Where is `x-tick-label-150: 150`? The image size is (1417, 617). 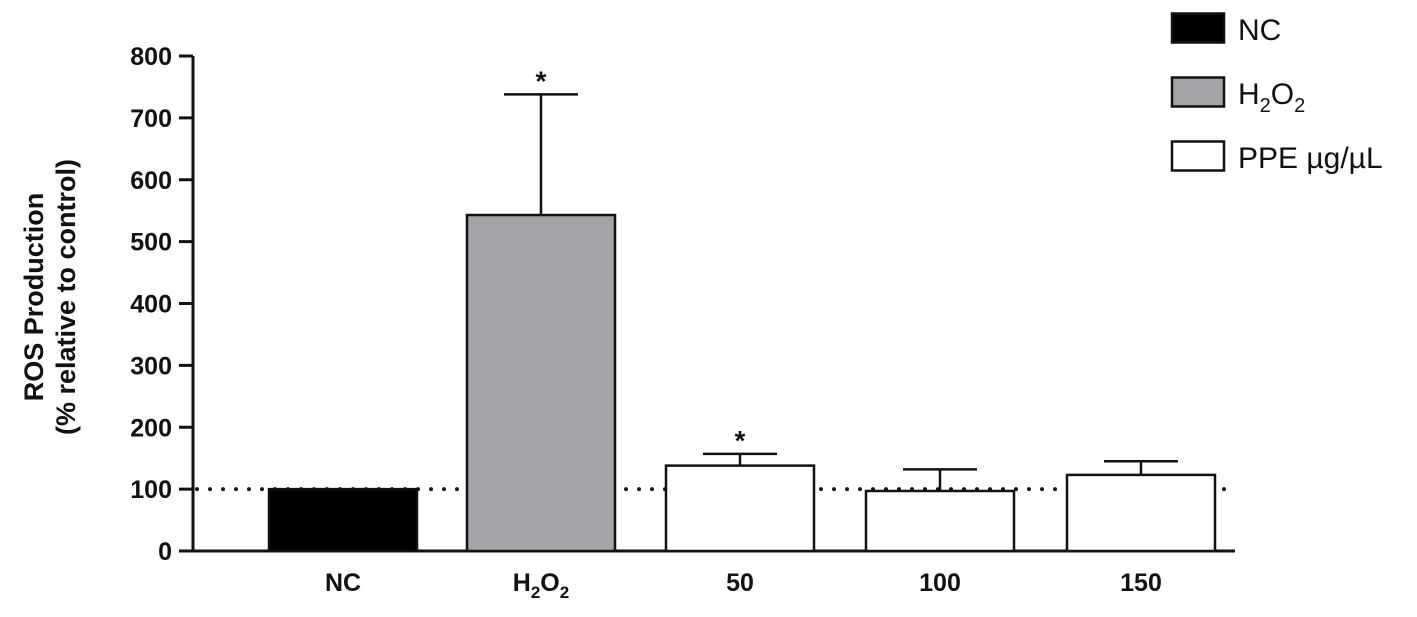 x-tick-label-150: 150 is located at coordinates (1141, 583).